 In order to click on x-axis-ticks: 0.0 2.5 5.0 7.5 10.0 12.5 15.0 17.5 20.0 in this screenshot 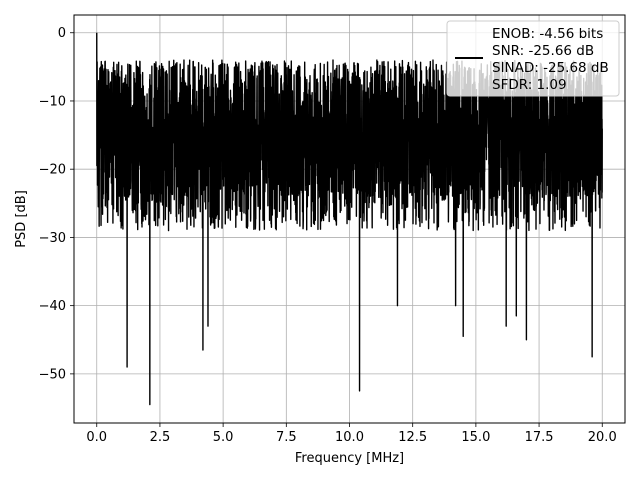, I will do `click(351, 434)`.